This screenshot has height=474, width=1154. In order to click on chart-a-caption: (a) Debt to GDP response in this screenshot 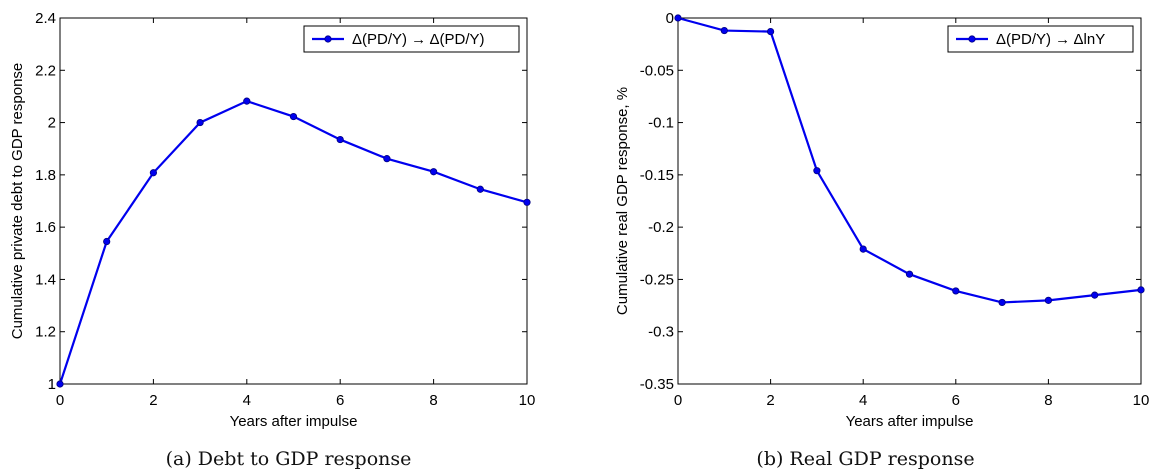, I will do `click(288, 459)`.